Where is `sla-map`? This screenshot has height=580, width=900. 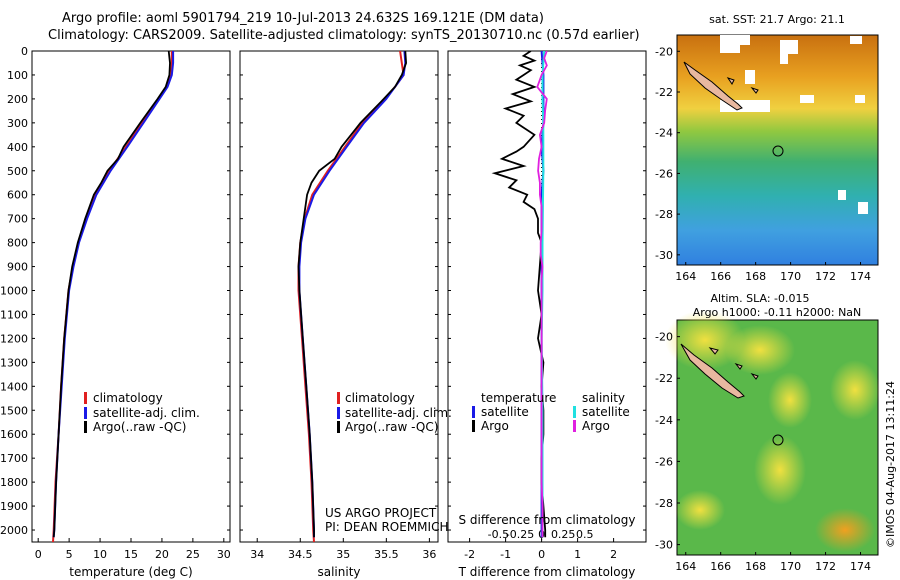 sla-map is located at coordinates (772, 433).